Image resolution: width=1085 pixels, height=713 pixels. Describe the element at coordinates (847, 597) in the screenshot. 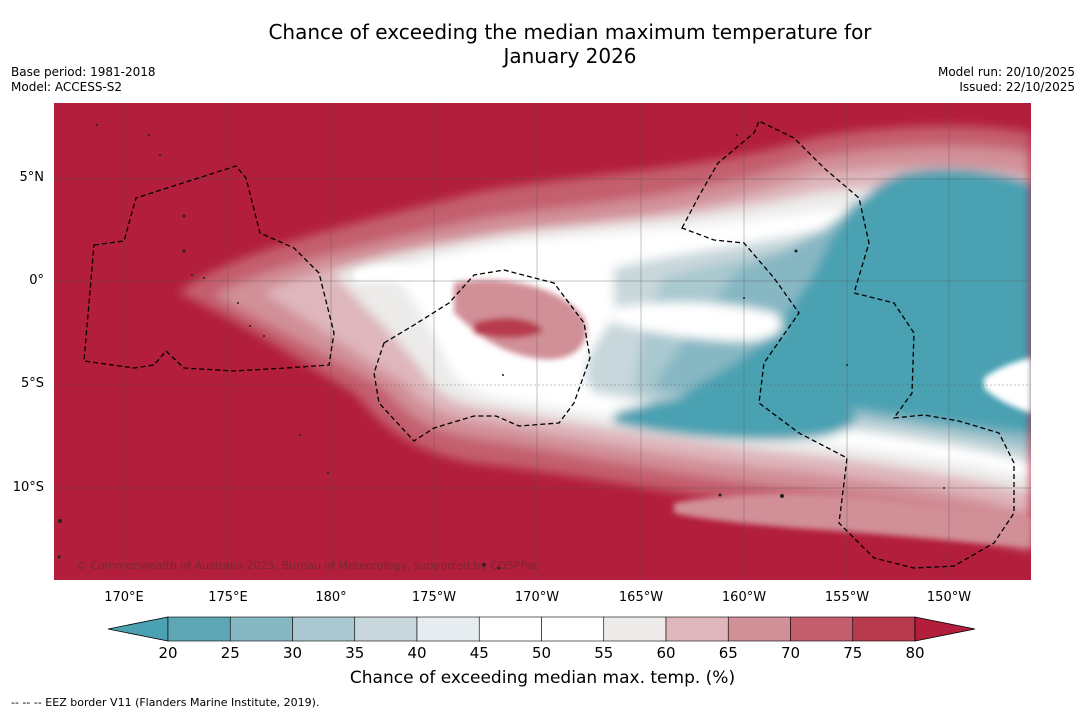

I see `lon-label-155w: 155°W` at that location.